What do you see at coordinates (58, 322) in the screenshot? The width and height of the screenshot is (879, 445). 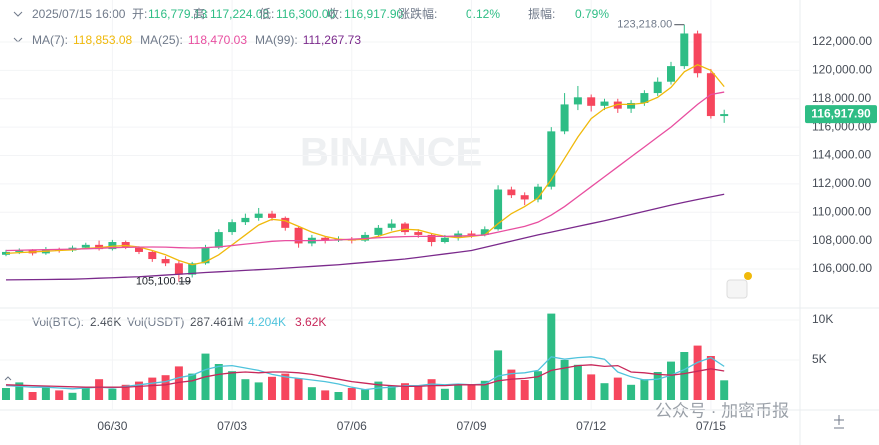 I see `volume-label: Vol(BTC):` at bounding box center [58, 322].